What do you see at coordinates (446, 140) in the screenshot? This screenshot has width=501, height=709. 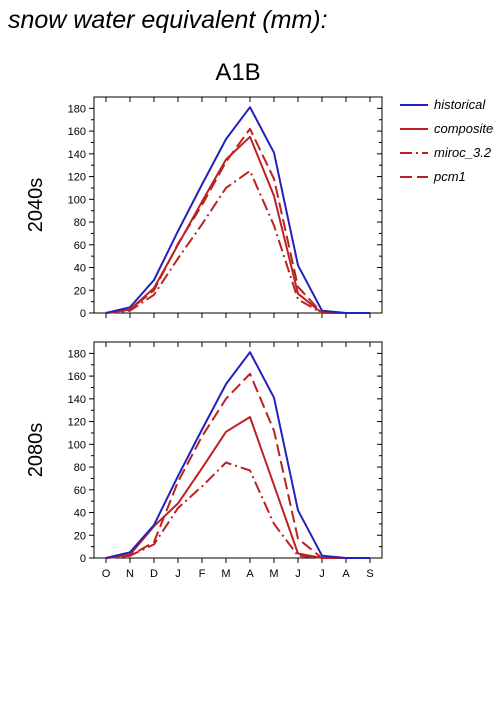 I see `legend: historical composite miroc_3.2 pcm1` at bounding box center [446, 140].